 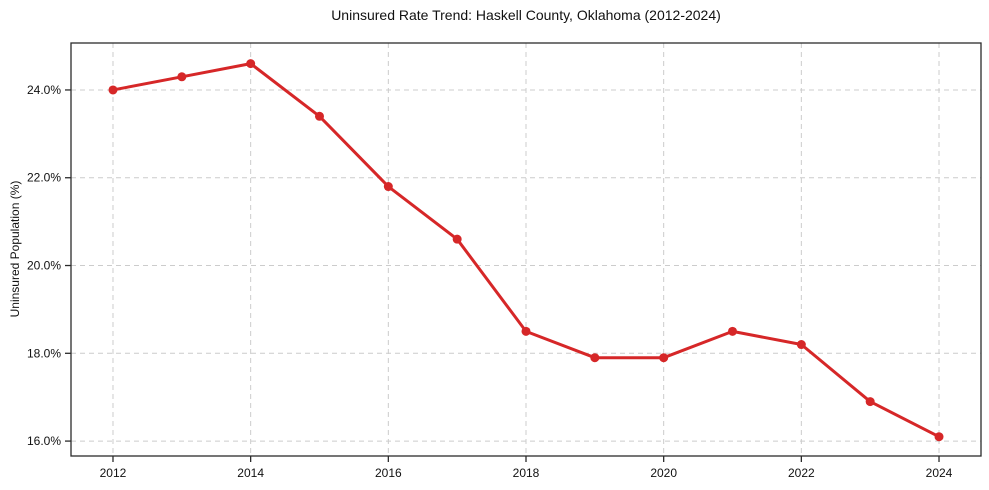 What do you see at coordinates (388, 473) in the screenshot?
I see `x-tick-label: 2016` at bounding box center [388, 473].